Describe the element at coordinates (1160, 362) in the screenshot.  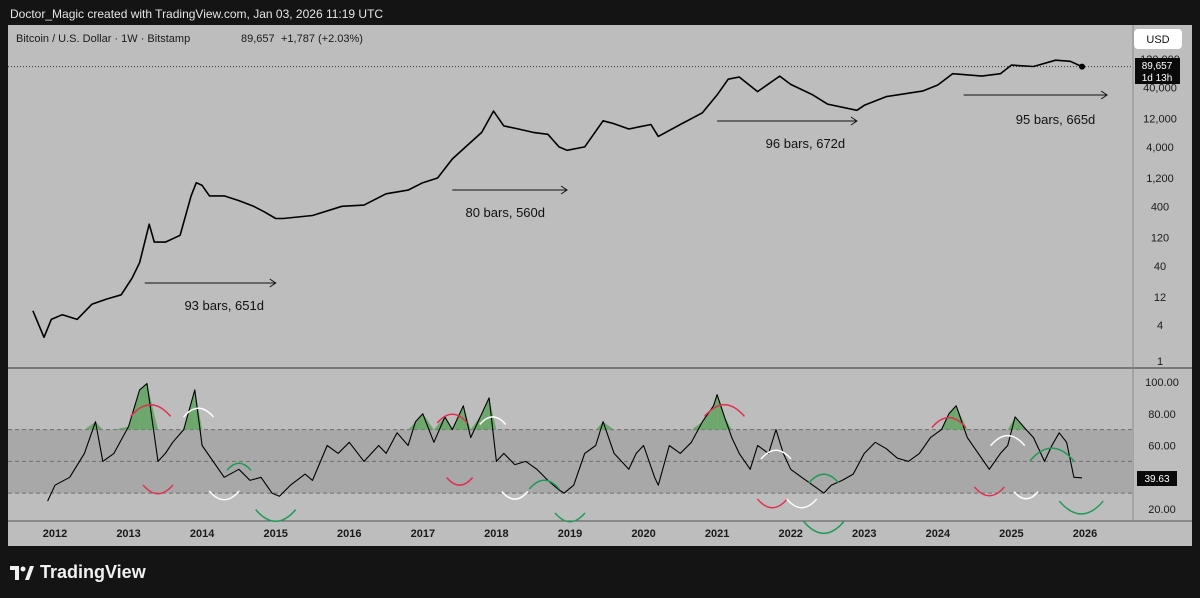
I see `price-axis-tick-label: 1` at that location.